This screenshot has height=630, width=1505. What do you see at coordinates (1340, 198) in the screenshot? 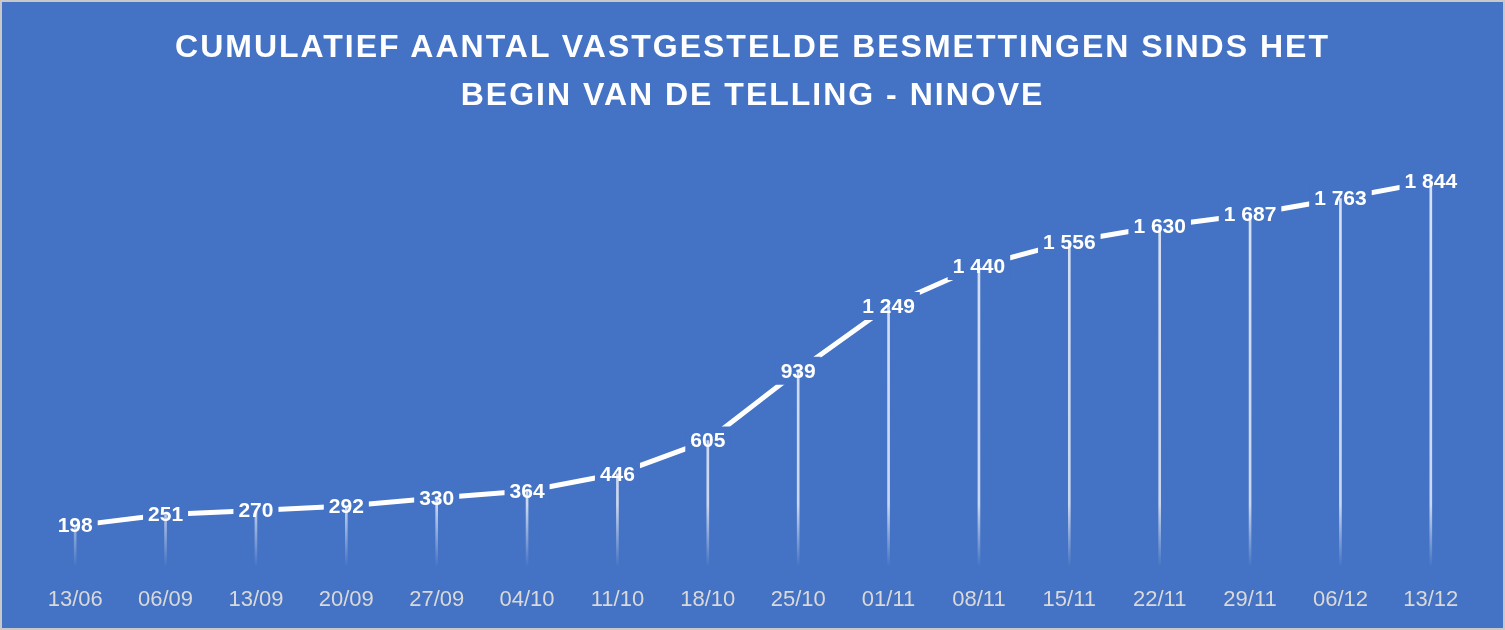
I see `data-label: 1 763` at bounding box center [1340, 198].